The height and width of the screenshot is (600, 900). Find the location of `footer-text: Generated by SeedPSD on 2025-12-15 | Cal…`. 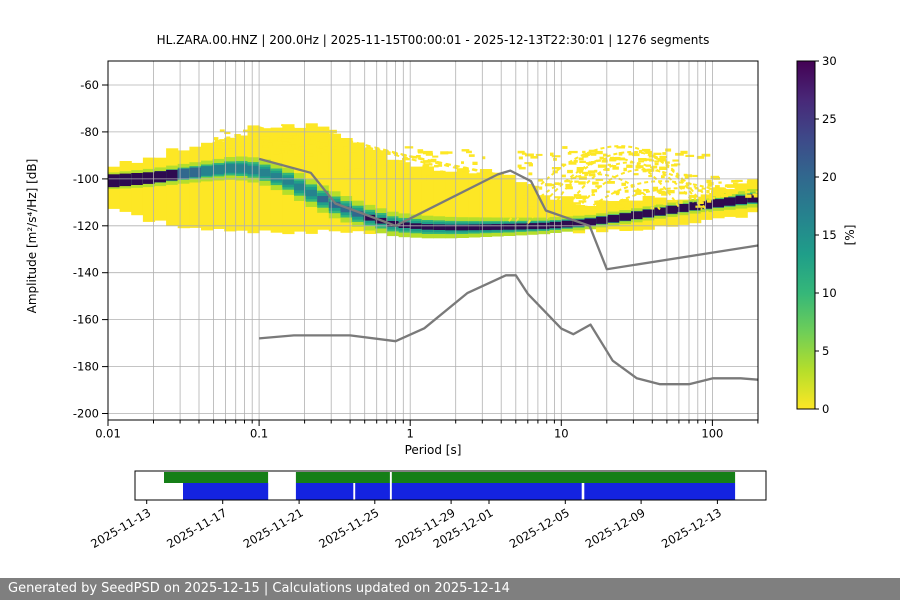

footer-text: Generated by SeedPSD on 2025-12-15 | Cal… is located at coordinates (259, 588).